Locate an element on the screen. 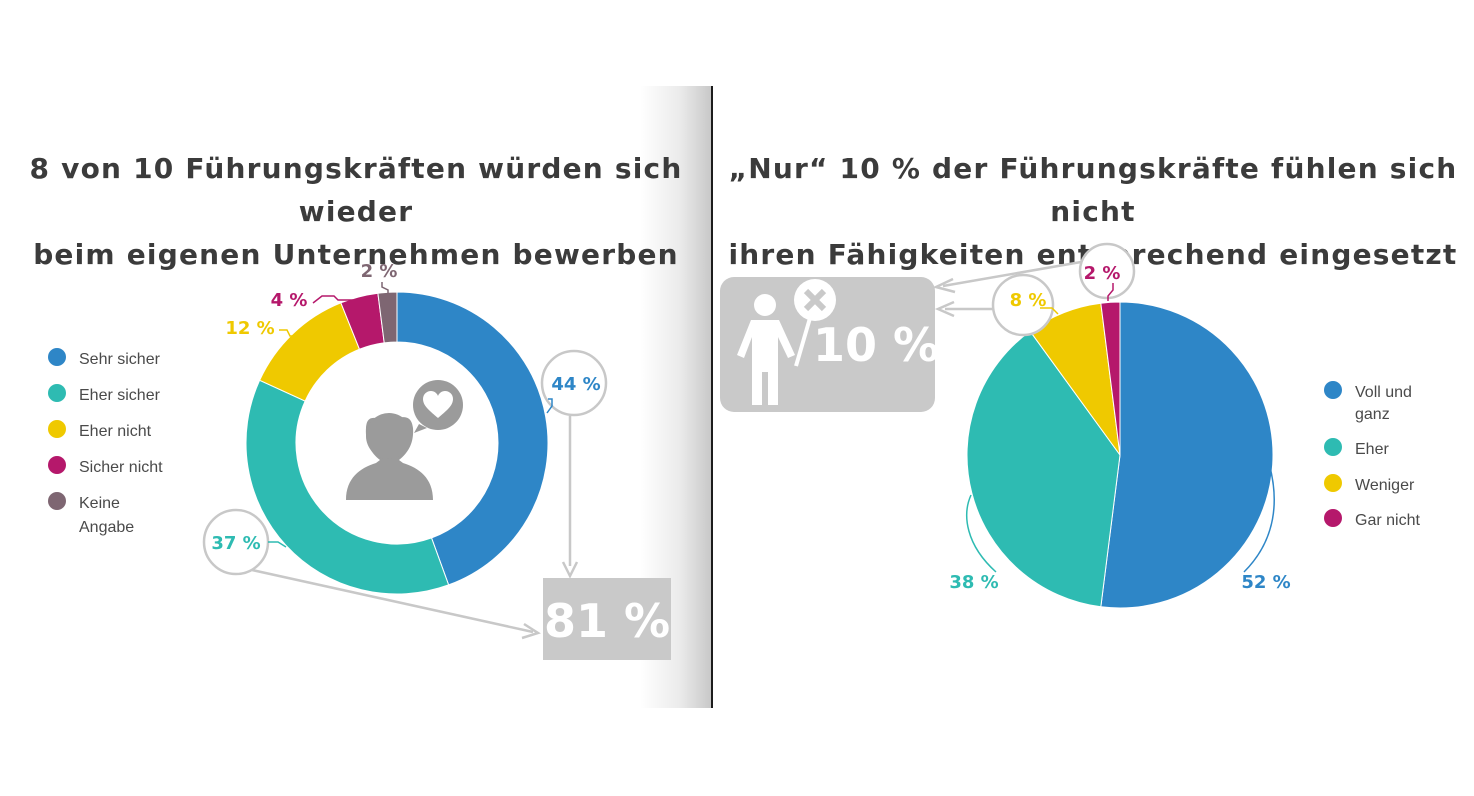 Image resolution: width=1474 pixels, height=796 pixels. right-legend: Voll und ganz Eher Weniger Gar nicht is located at coordinates (1372, 455).